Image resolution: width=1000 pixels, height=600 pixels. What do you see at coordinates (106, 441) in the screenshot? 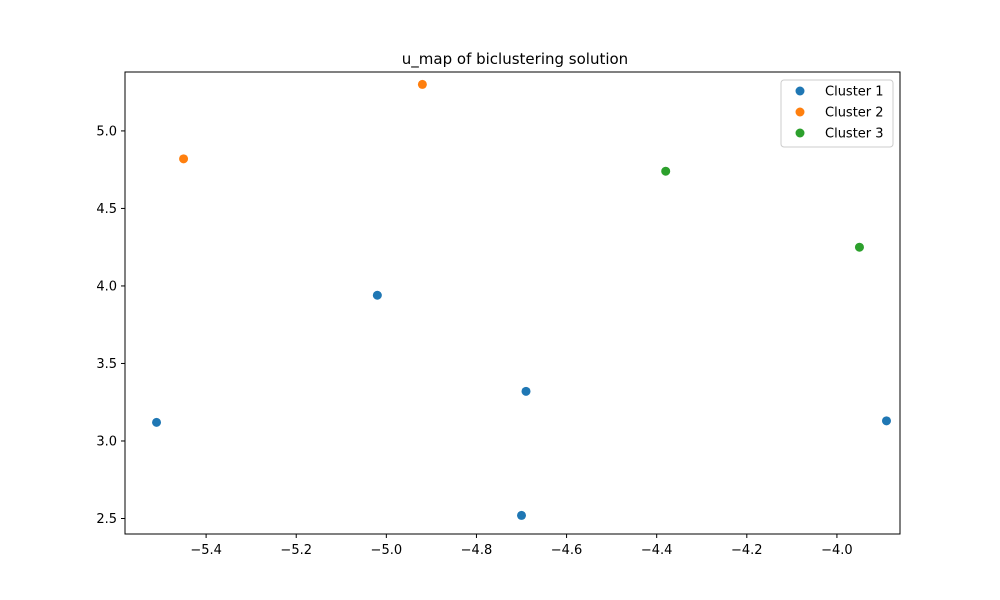
I see `y-tick-label: 3.0` at bounding box center [106, 441].